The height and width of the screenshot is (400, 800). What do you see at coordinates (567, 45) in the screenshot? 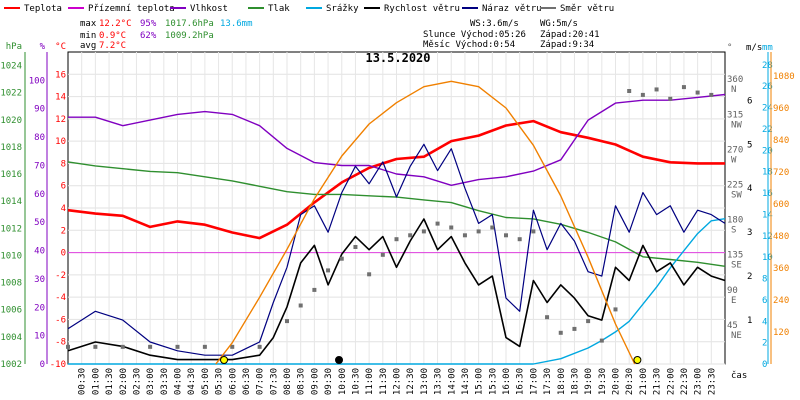
I see `info-moonset: Západ:9:34` at bounding box center [567, 45].